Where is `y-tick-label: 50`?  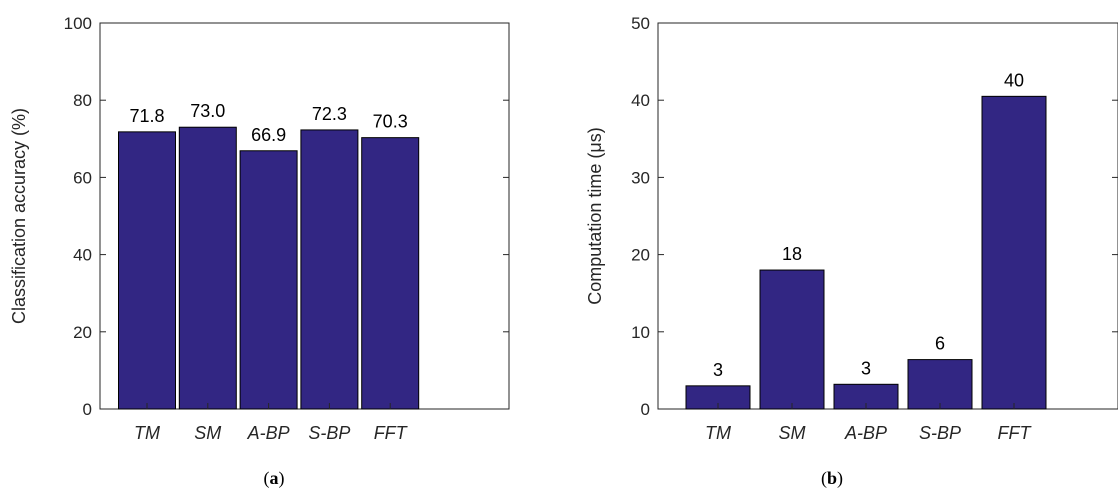
y-tick-label: 50 is located at coordinates (640, 23).